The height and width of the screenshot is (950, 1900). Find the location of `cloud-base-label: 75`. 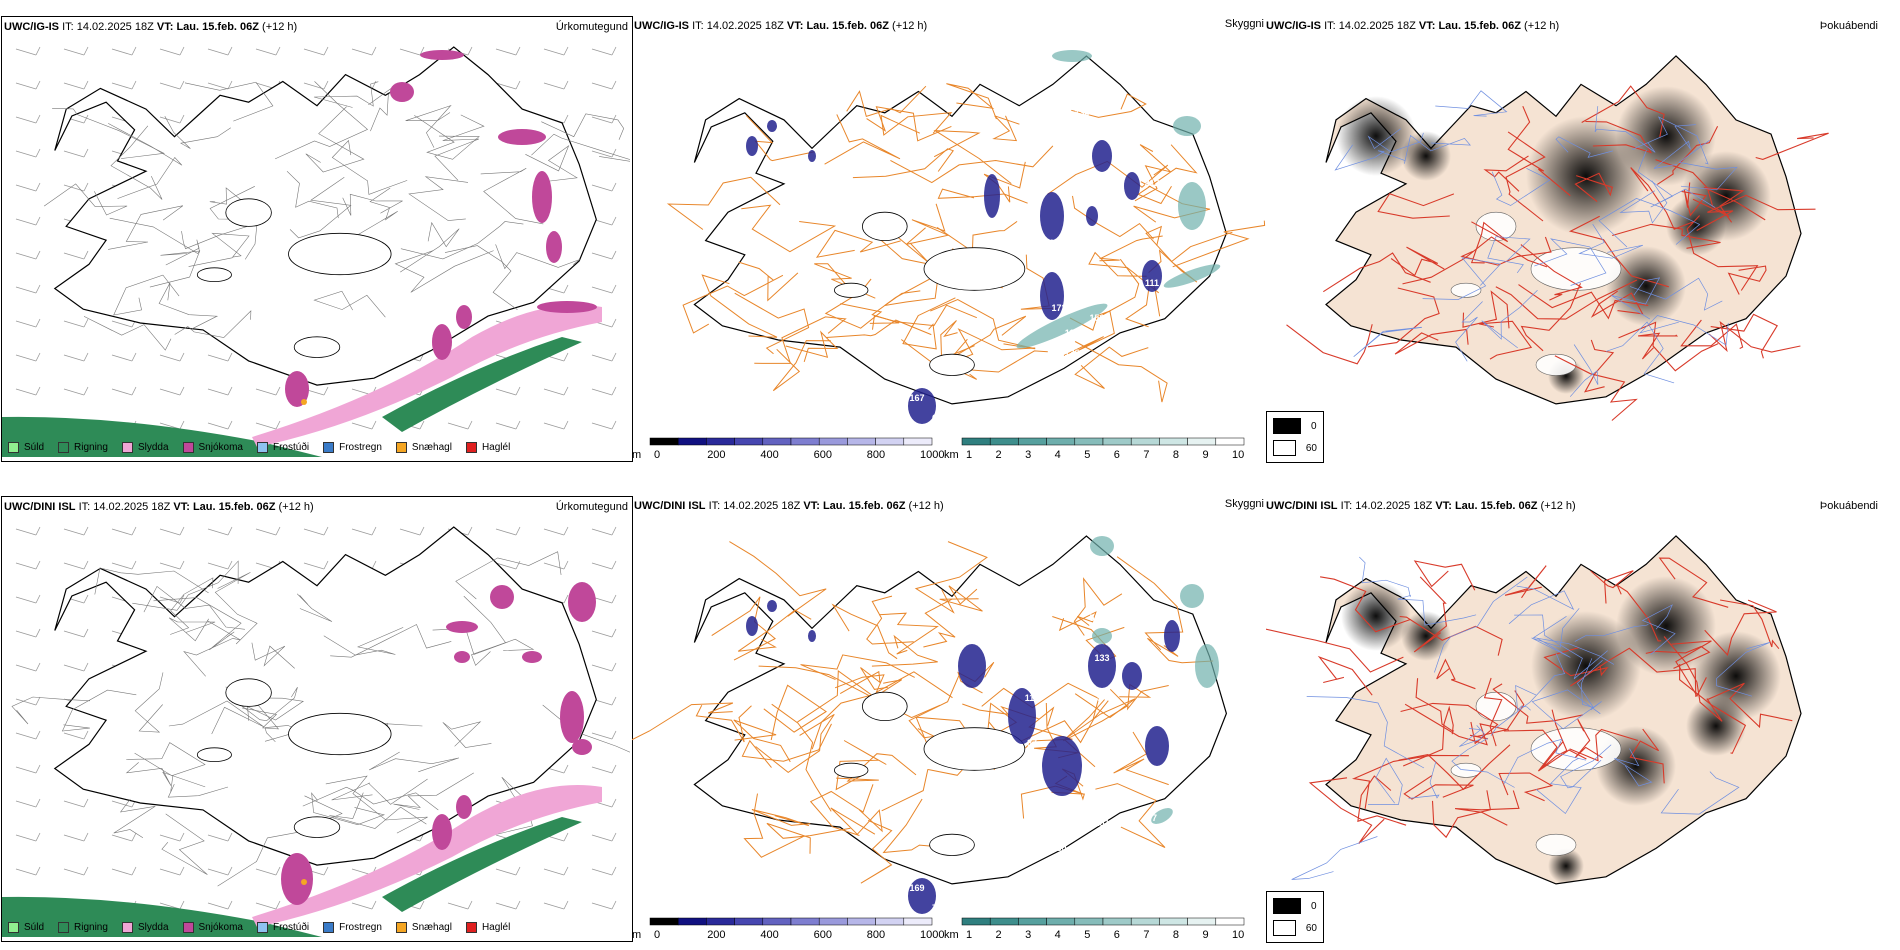

cloud-base-label: 75 is located at coordinates (937, 908).